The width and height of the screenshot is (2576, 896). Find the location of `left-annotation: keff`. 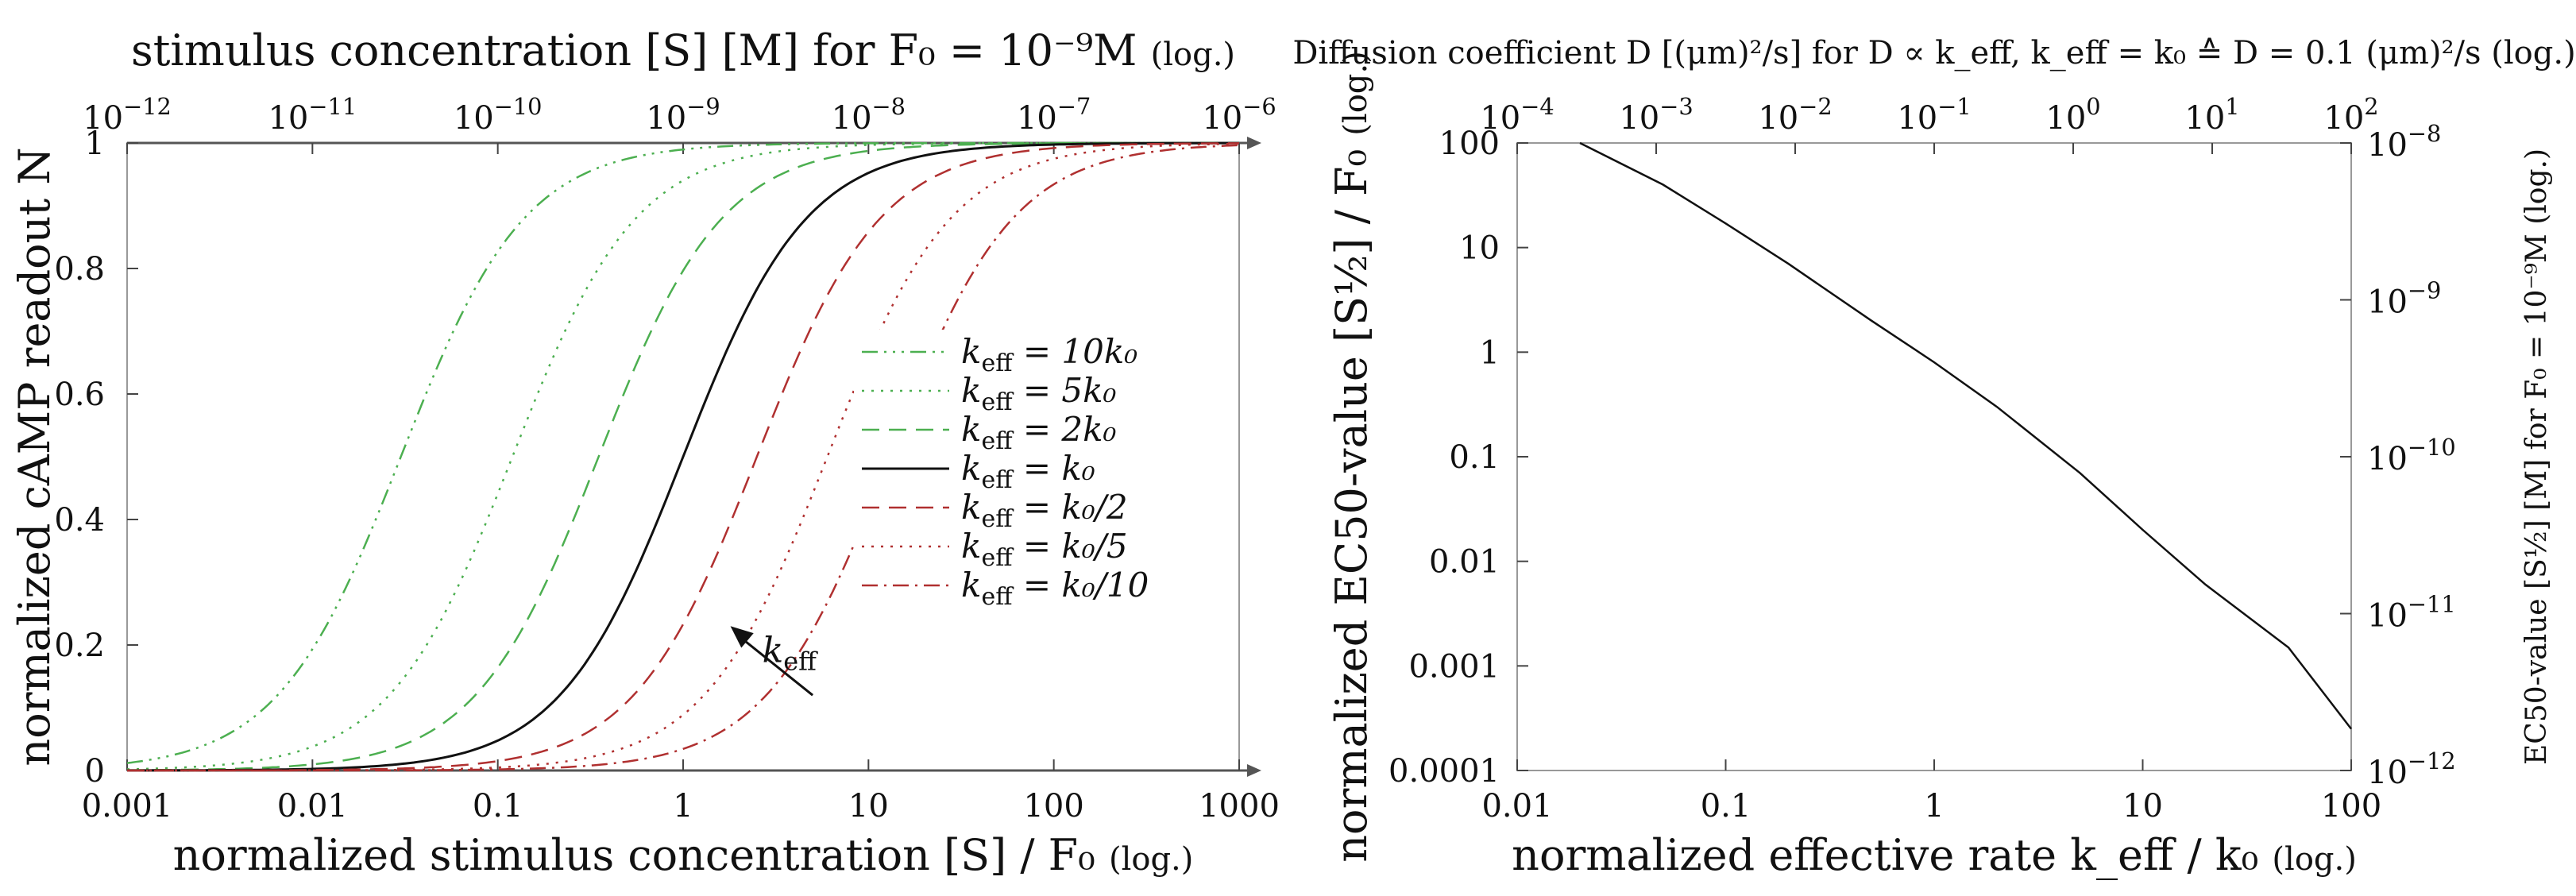

left-annotation: keff is located at coordinates (774, 661).